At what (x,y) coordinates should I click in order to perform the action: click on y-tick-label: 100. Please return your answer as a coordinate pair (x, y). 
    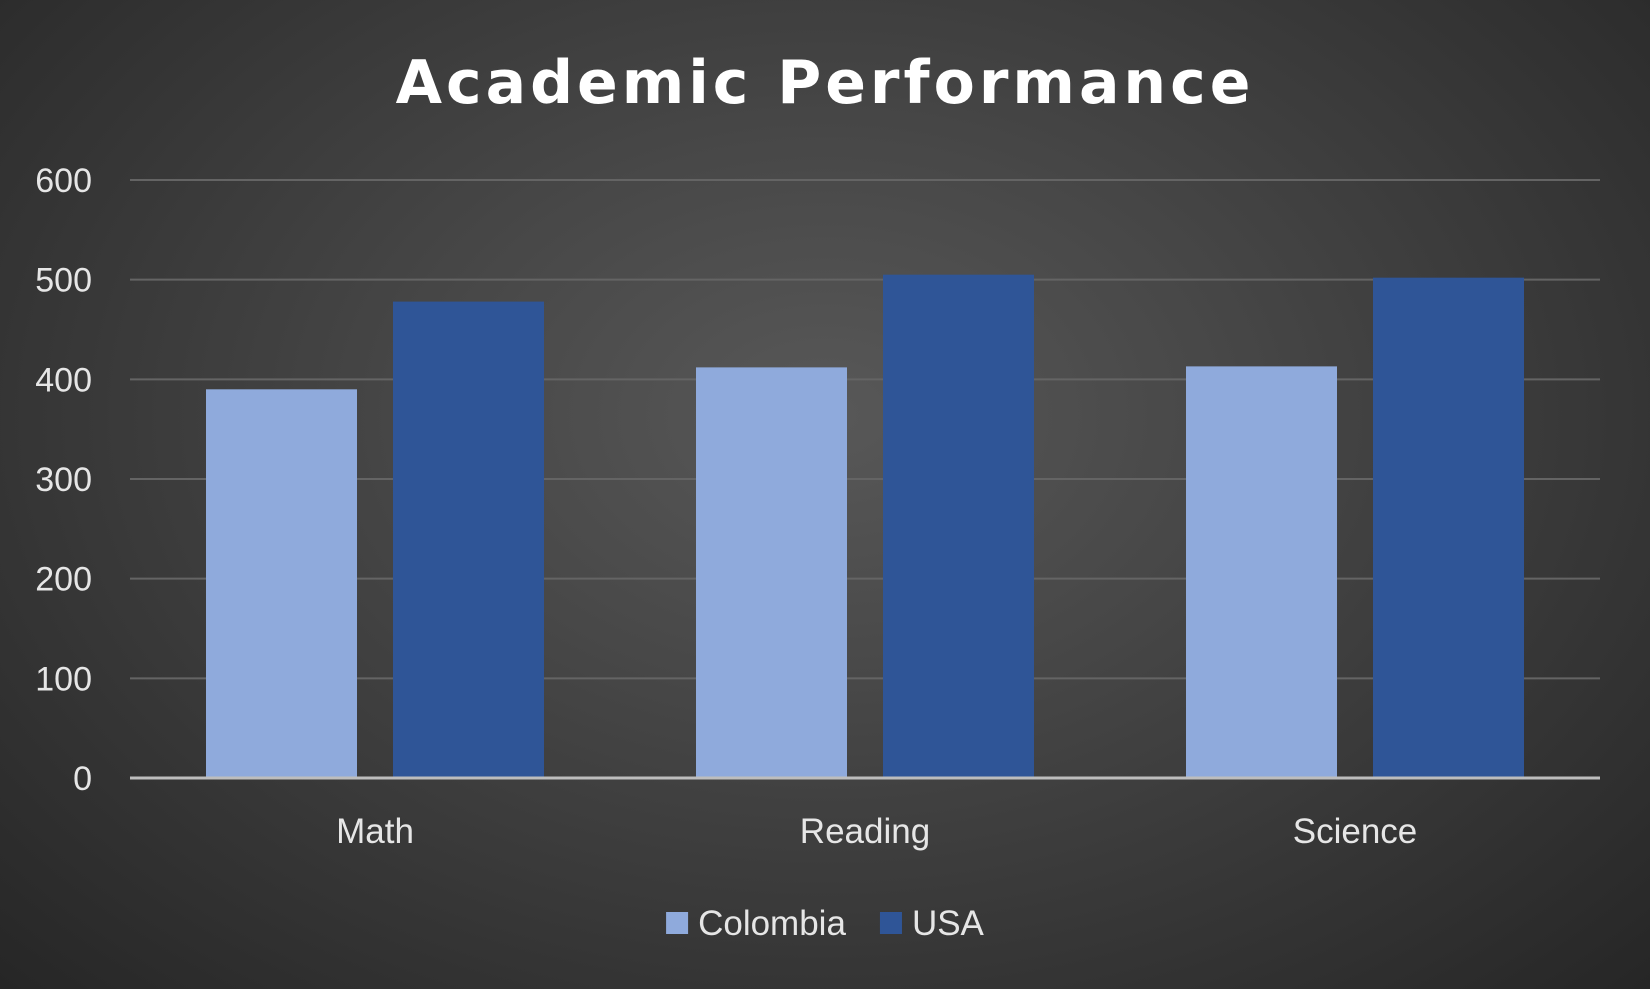
    Looking at the image, I should click on (63, 679).